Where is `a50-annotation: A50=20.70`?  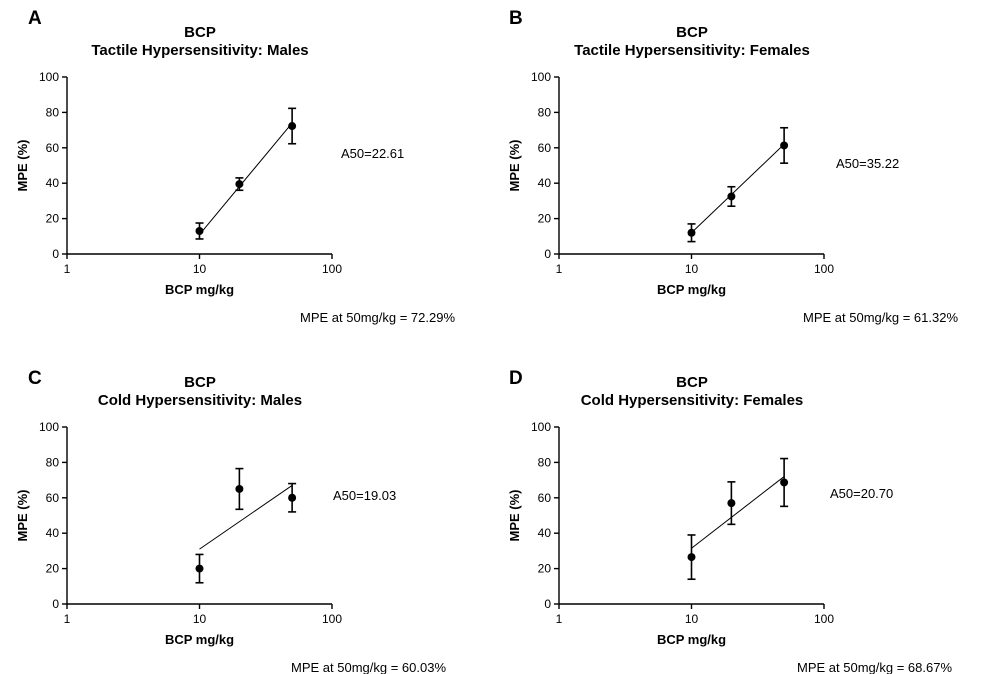 a50-annotation: A50=20.70 is located at coordinates (861, 493).